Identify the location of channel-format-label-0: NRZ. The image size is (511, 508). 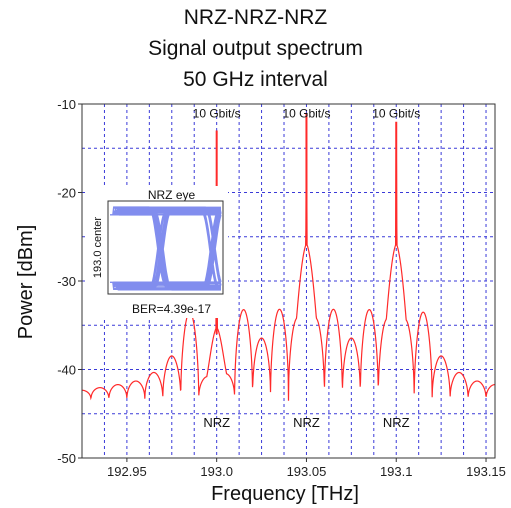
(216, 422).